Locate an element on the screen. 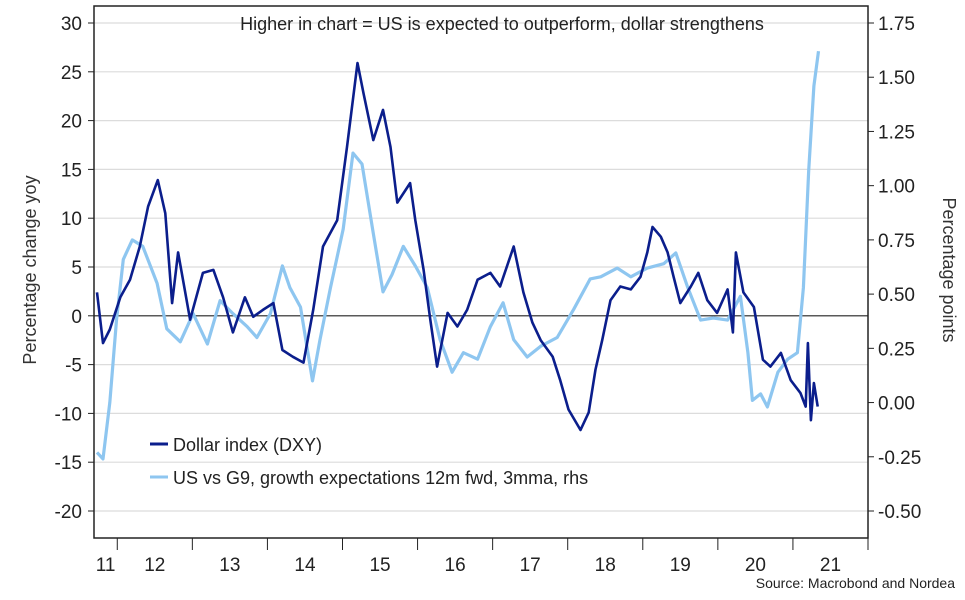 This screenshot has width=965, height=600. x-tick-label: 18 is located at coordinates (605, 565).